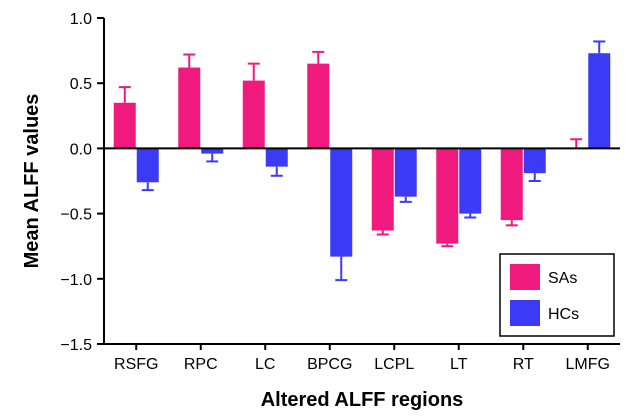 Image resolution: width=633 pixels, height=418 pixels. What do you see at coordinates (394, 364) in the screenshot?
I see `x-tick-label: LCPL` at bounding box center [394, 364].